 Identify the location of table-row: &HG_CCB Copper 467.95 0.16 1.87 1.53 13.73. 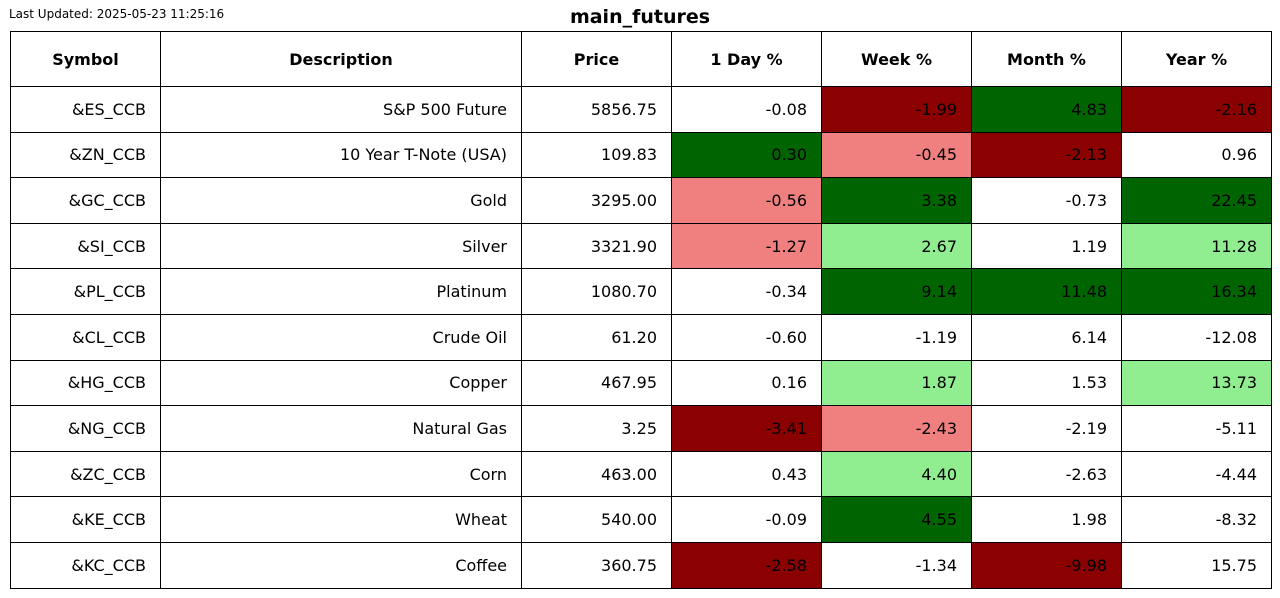
(641, 383).